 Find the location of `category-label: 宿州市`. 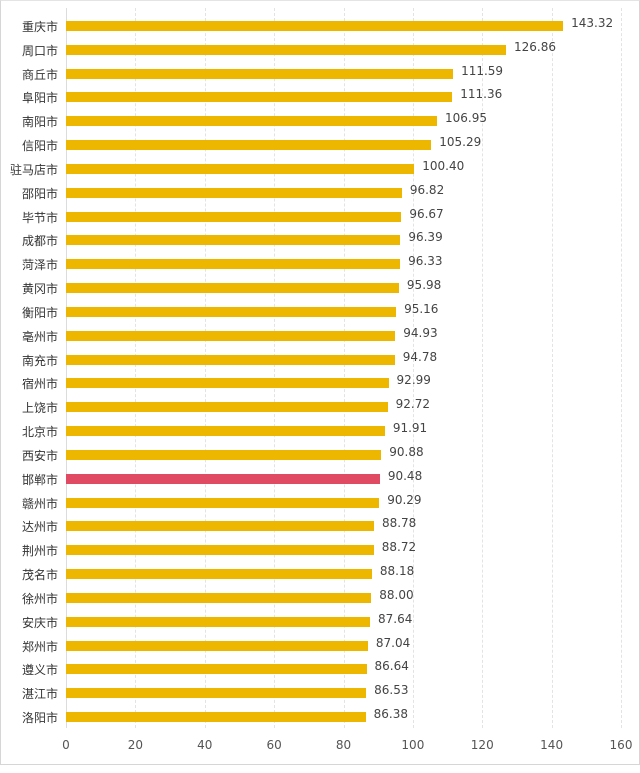

category-label: 宿州市 is located at coordinates (39, 384).